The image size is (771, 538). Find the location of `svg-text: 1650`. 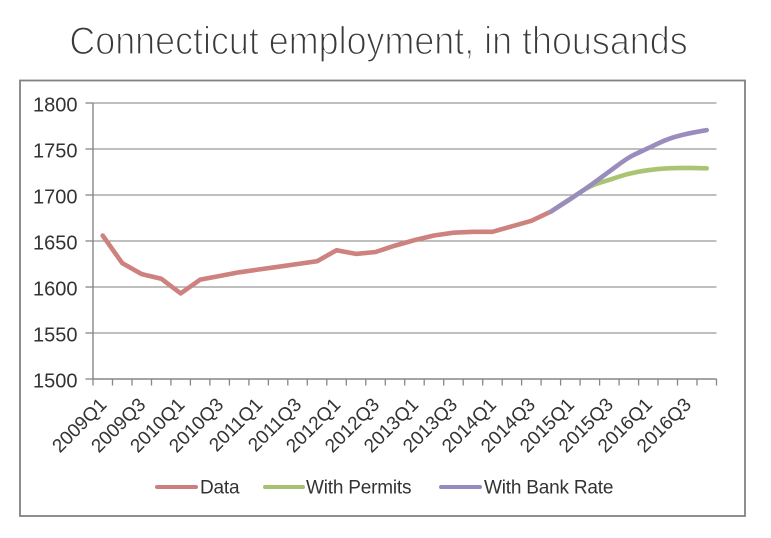

svg-text: 1650 is located at coordinates (55, 243).